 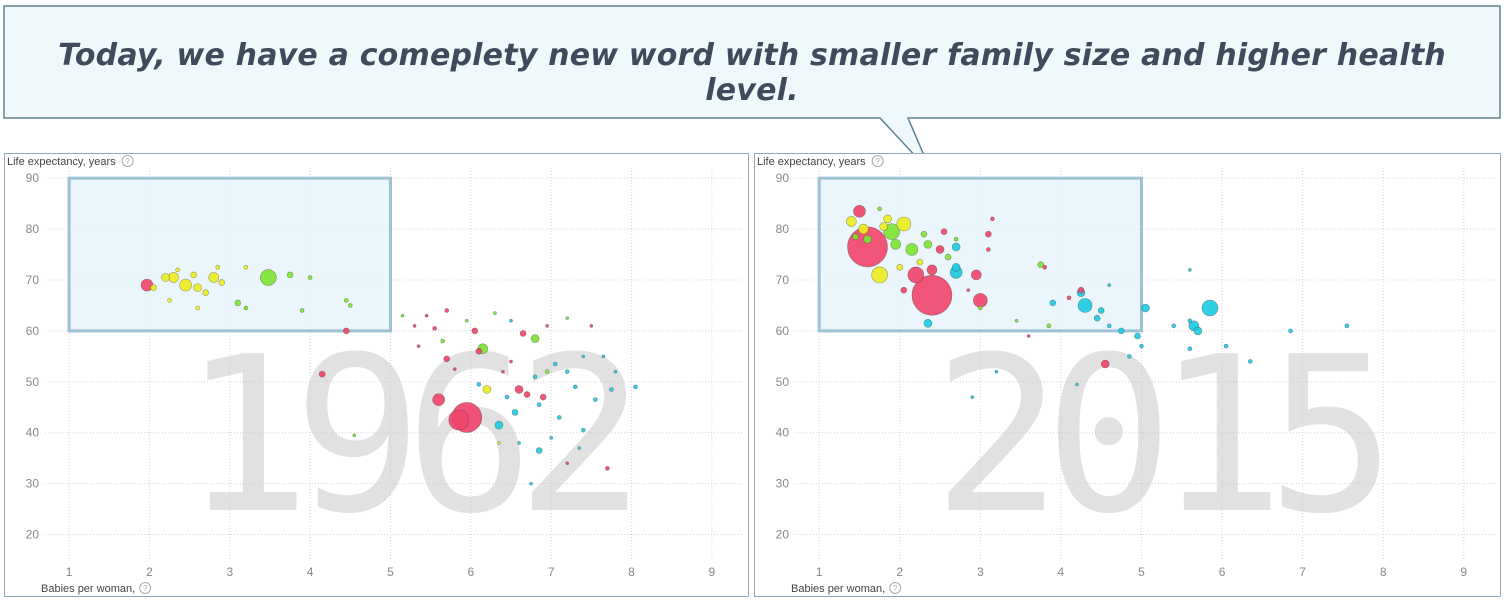 I want to click on year-watermark: 2015, so click(x=1156, y=435).